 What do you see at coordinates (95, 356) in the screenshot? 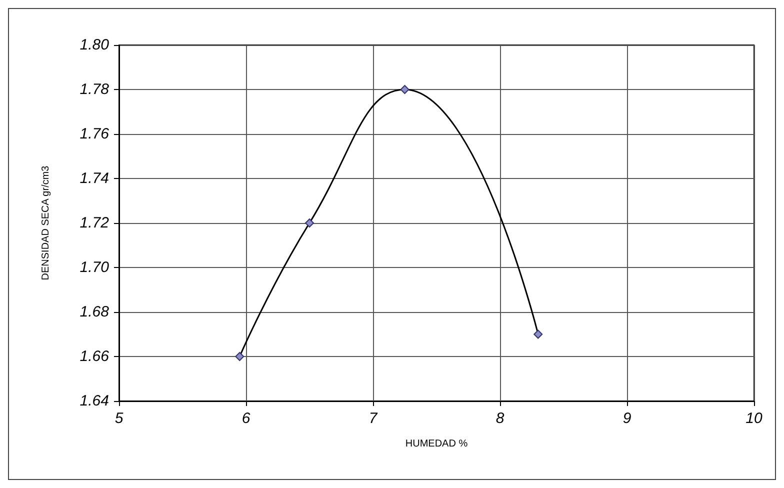
I see `y-tick-label: 1.66` at bounding box center [95, 356].